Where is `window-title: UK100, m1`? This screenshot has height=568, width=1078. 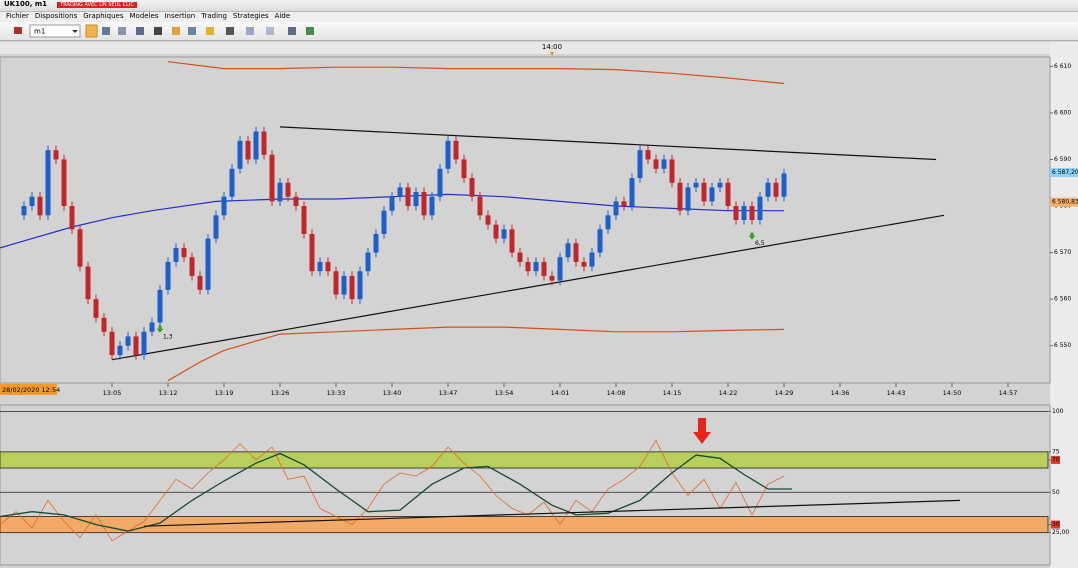
window-title: UK100, m1 is located at coordinates (25, 4).